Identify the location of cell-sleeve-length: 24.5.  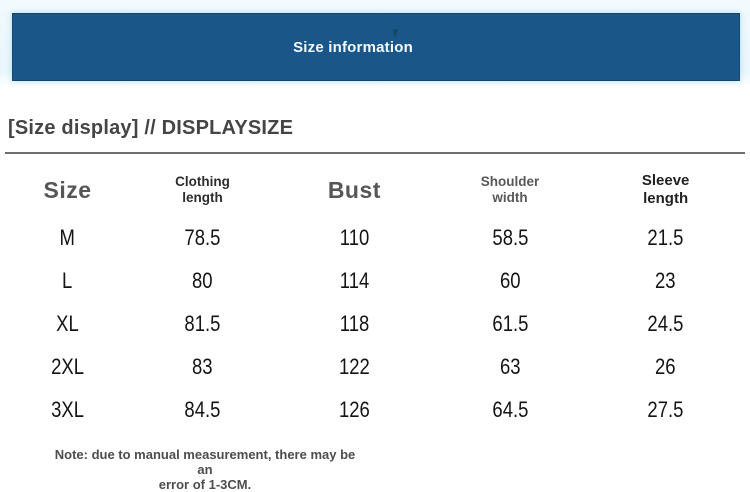
(665, 323).